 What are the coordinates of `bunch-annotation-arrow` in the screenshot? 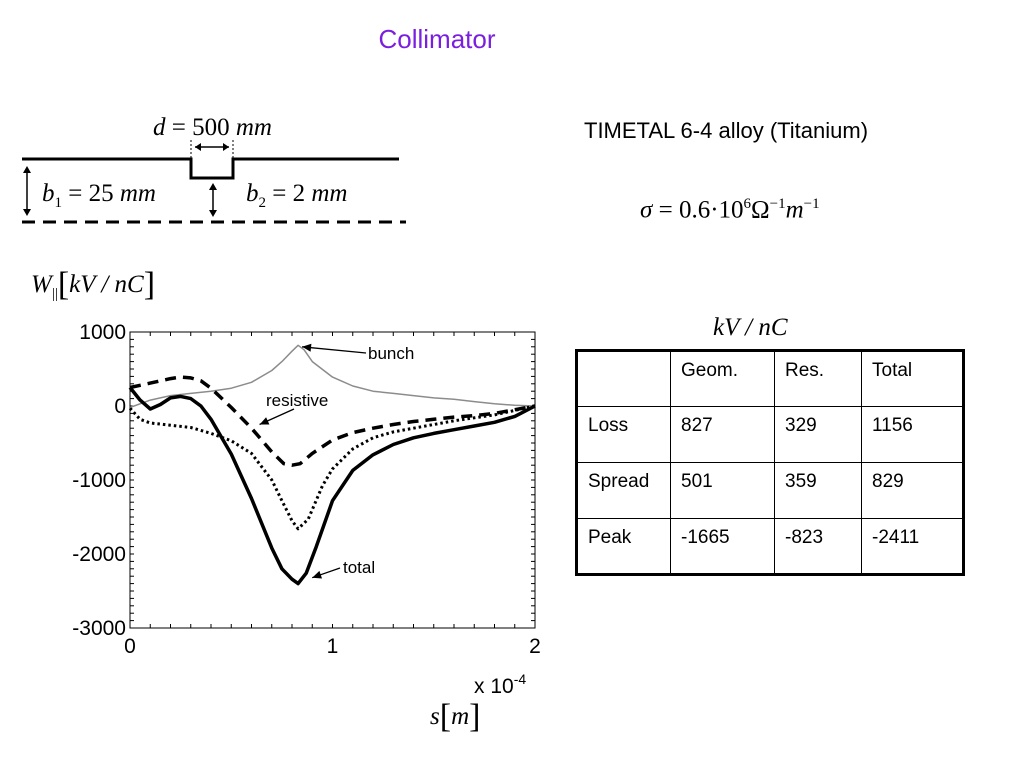 It's located at (334, 350).